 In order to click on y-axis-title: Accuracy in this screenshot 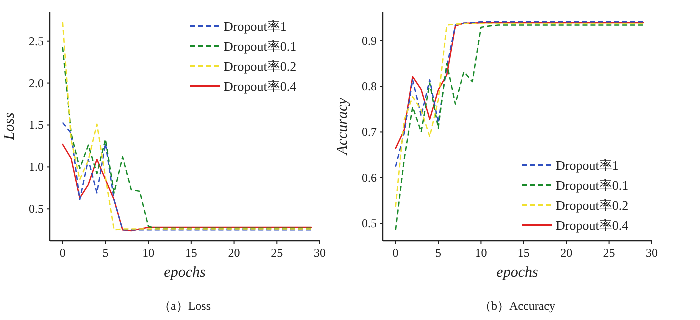, I will do `click(343, 127)`.